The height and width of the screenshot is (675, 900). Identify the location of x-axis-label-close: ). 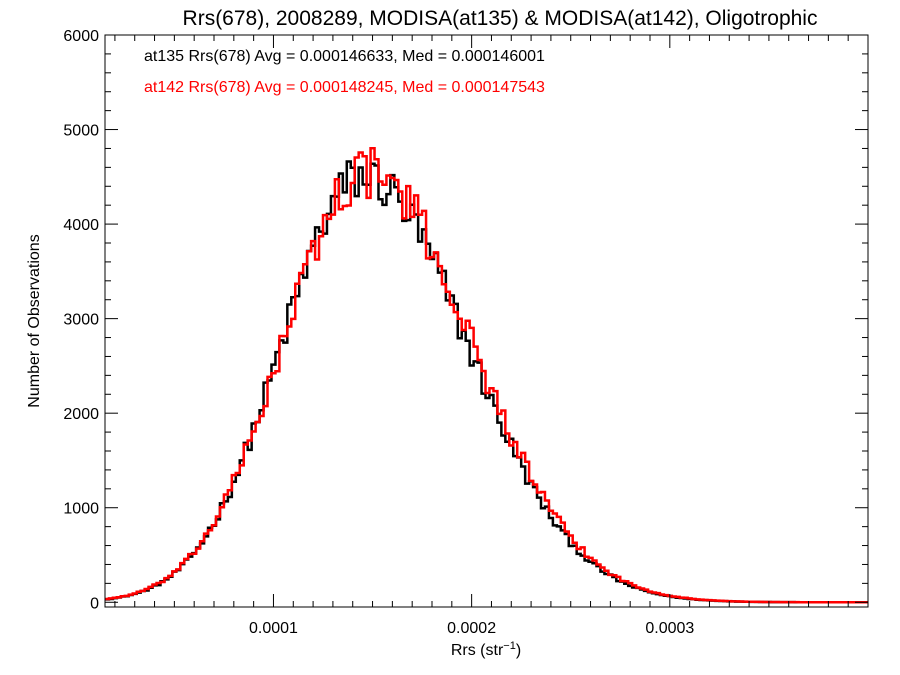
(518, 650).